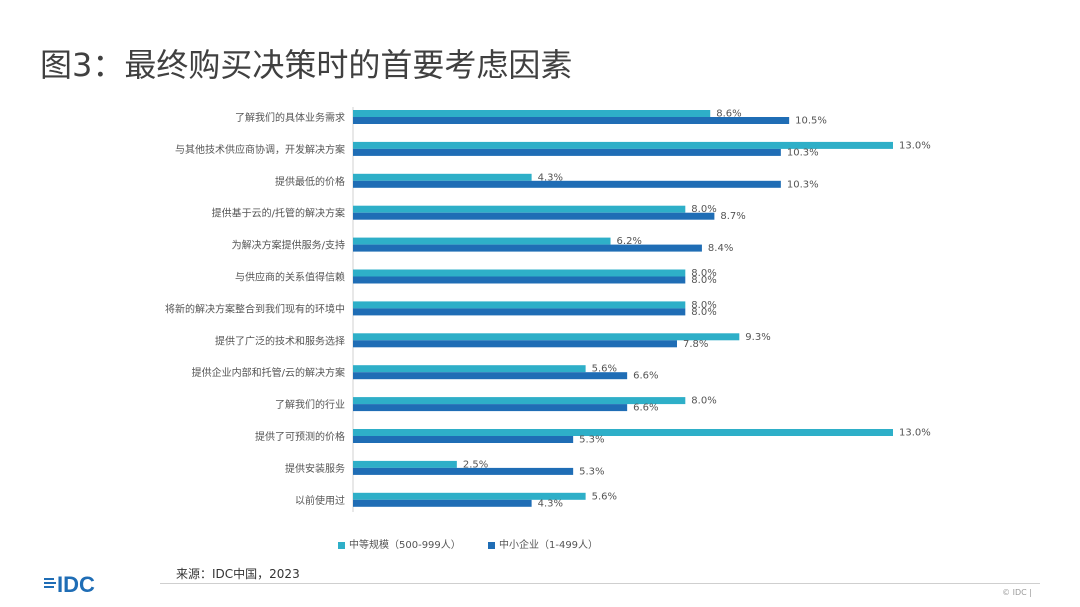 This screenshot has height=607, width=1080. I want to click on legend-swatch-sme, so click(491, 545).